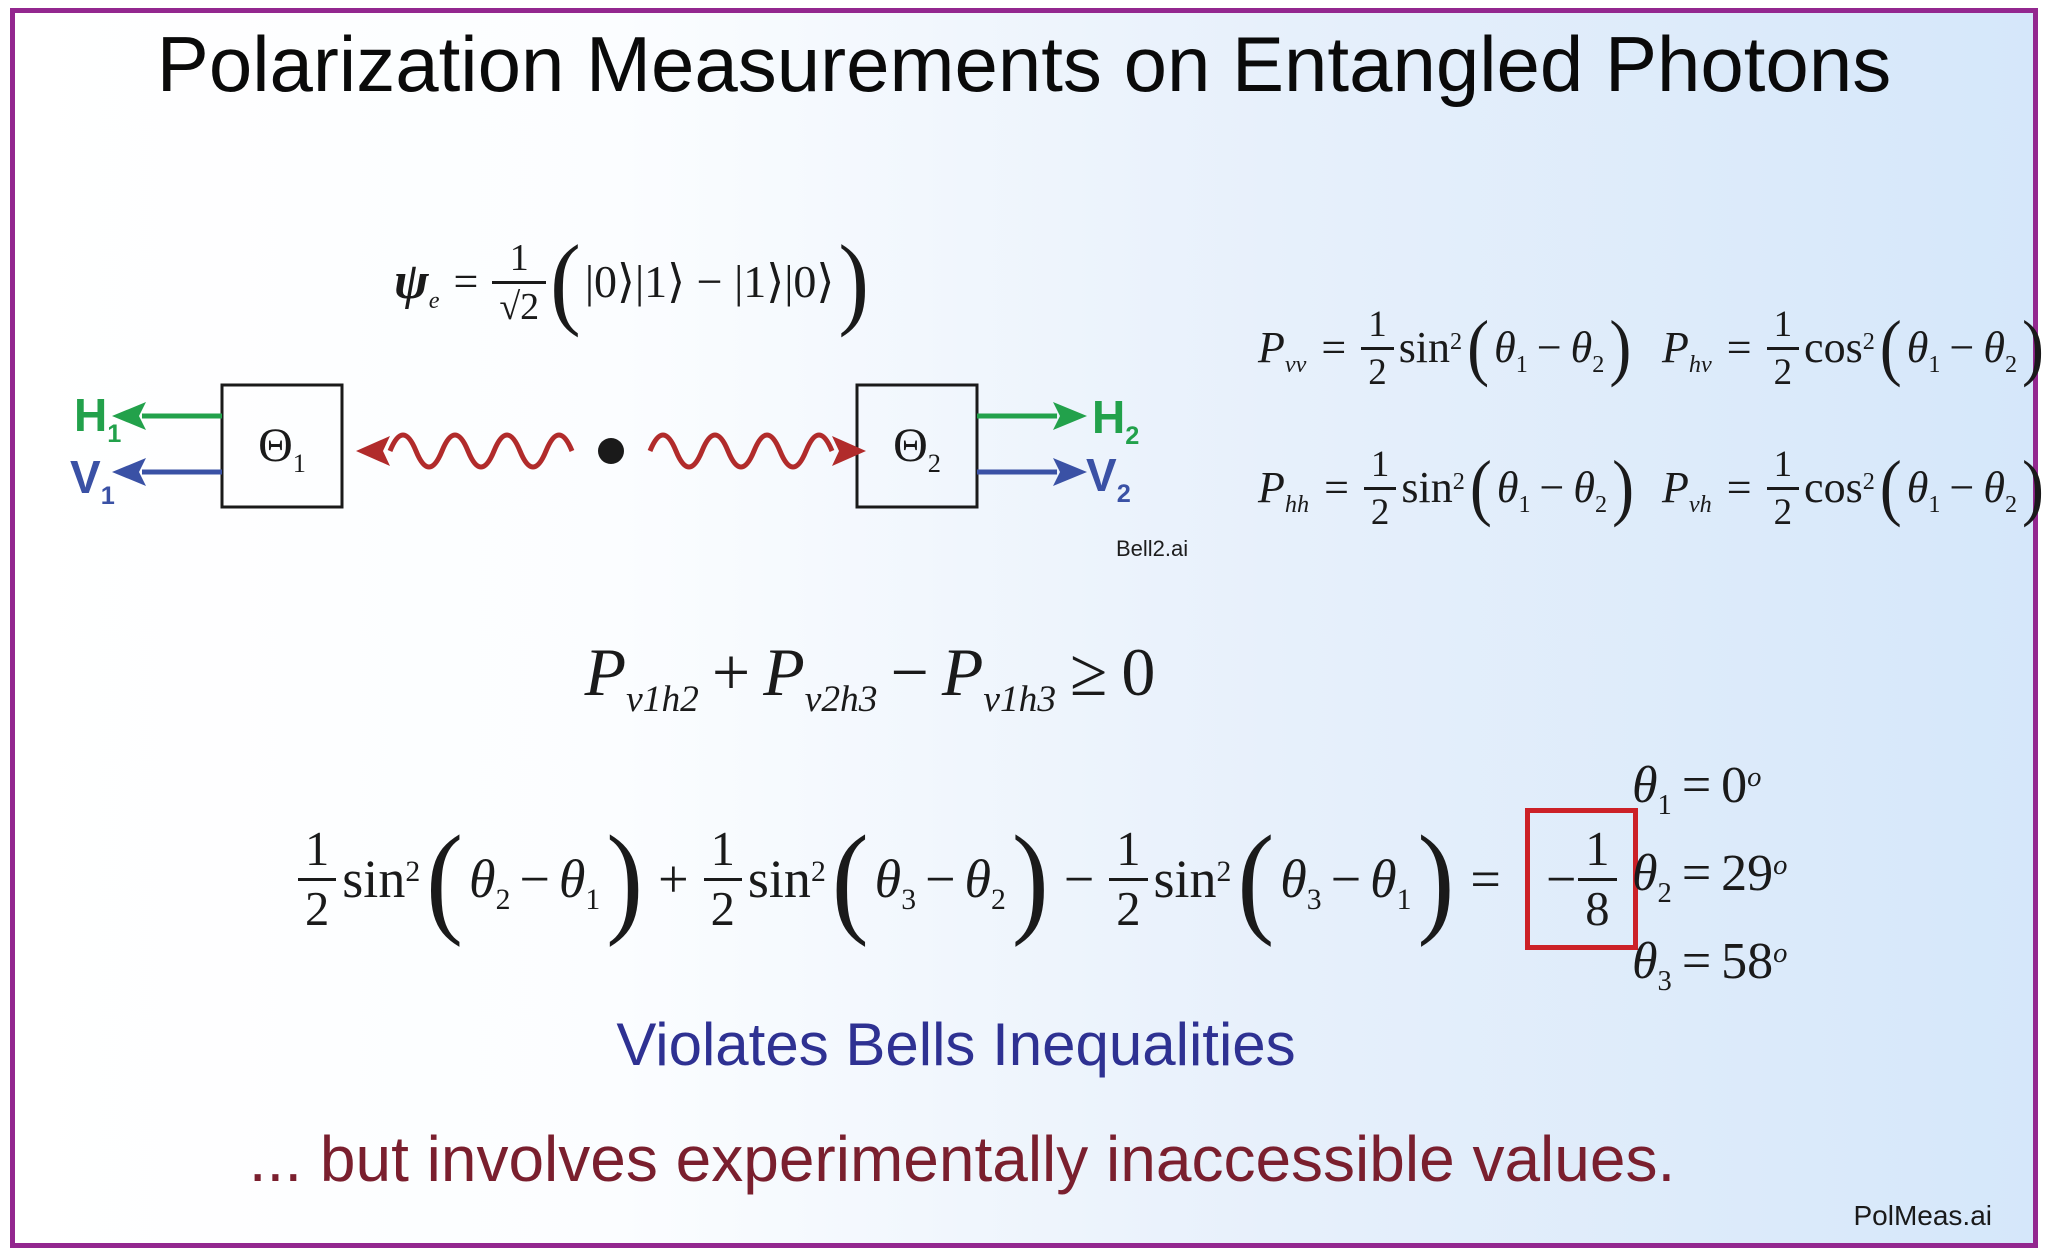 This screenshot has width=2048, height=1260. I want to click on photon-right-arrowhead-icon, so click(849, 451).